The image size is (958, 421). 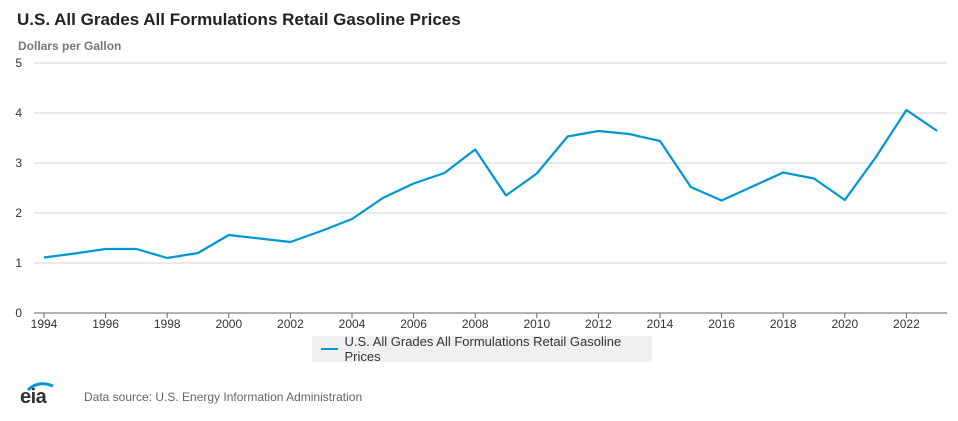 What do you see at coordinates (40, 387) in the screenshot?
I see `eia-arc-icon` at bounding box center [40, 387].